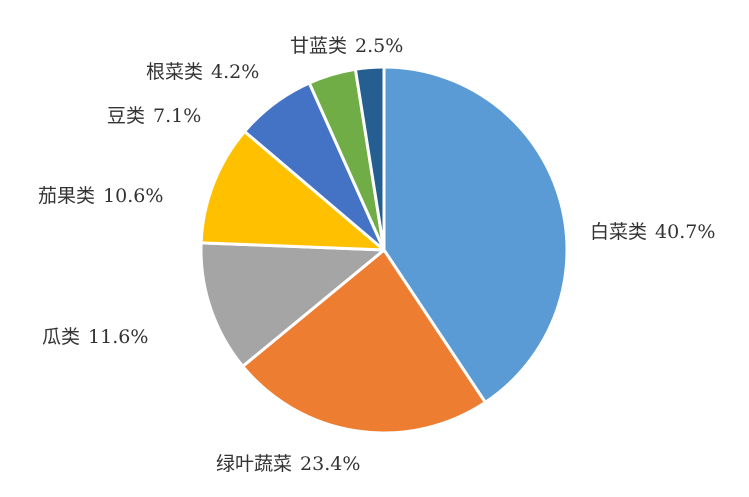 The height and width of the screenshot is (497, 749). I want to click on slice-data-label: 甘蓝类 2.5%, so click(346, 46).